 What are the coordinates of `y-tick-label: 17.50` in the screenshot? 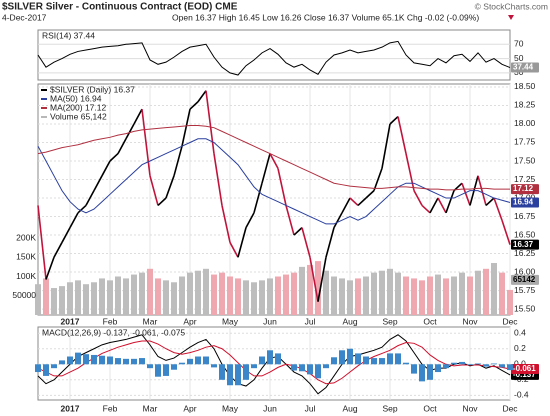 It's located at (525, 160).